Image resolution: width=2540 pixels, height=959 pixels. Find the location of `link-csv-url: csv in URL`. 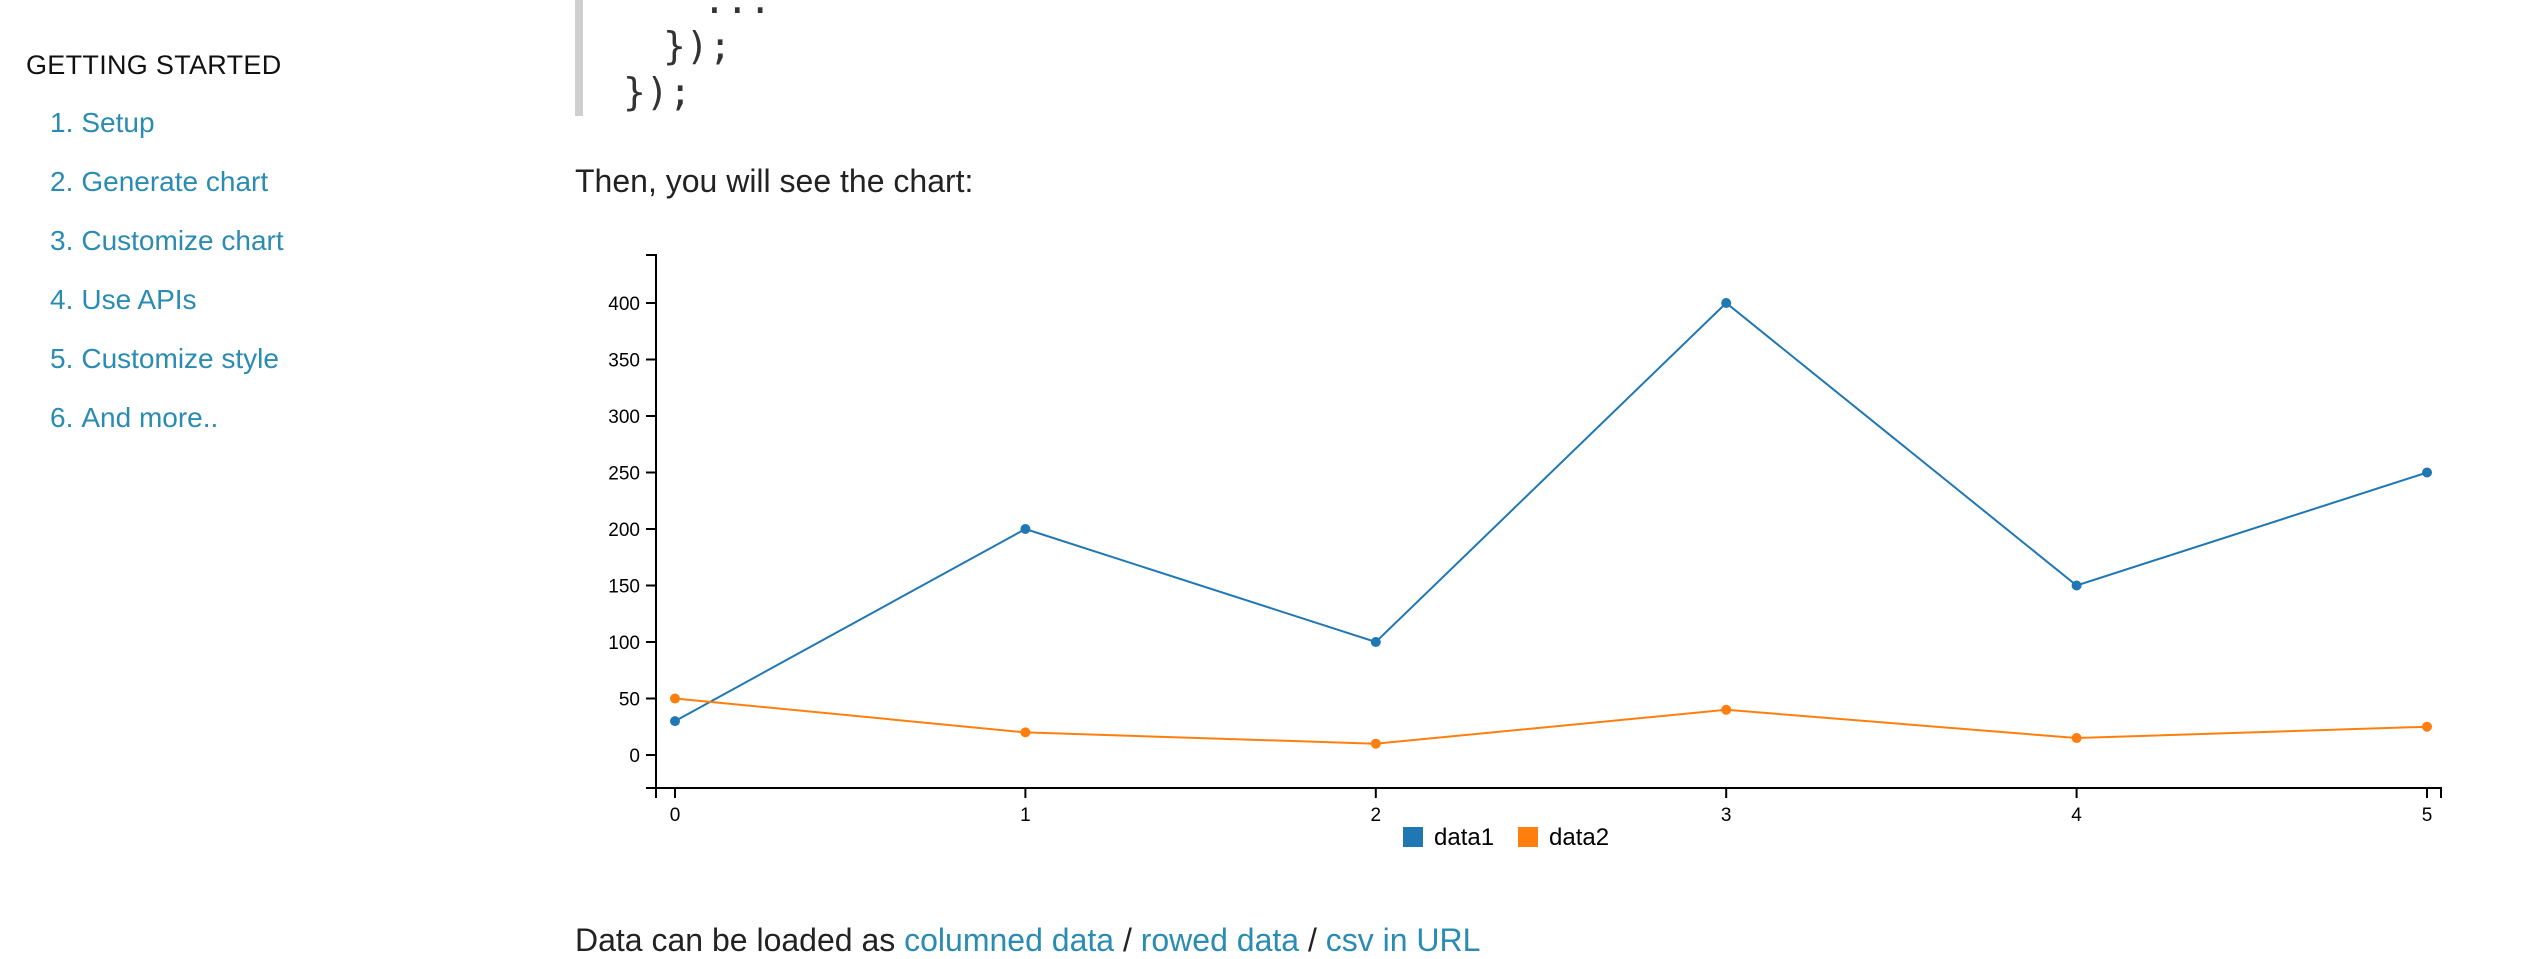

link-csv-url: csv in URL is located at coordinates (1403, 940).